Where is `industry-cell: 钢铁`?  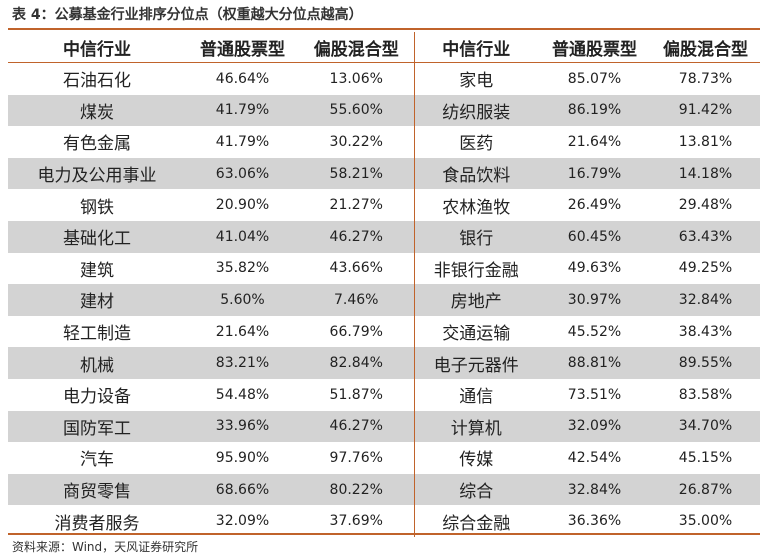
industry-cell: 钢铁 is located at coordinates (97, 207).